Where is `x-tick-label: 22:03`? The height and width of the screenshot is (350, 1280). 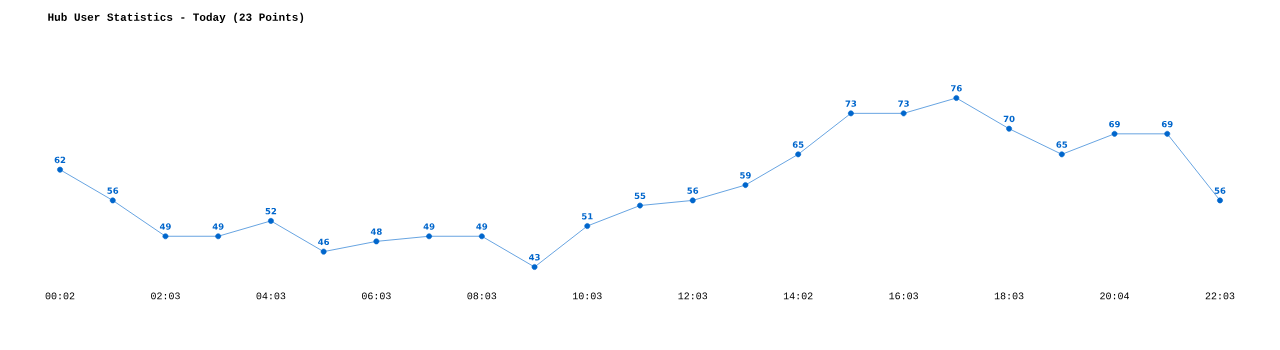
x-tick-label: 22:03 is located at coordinates (1220, 296).